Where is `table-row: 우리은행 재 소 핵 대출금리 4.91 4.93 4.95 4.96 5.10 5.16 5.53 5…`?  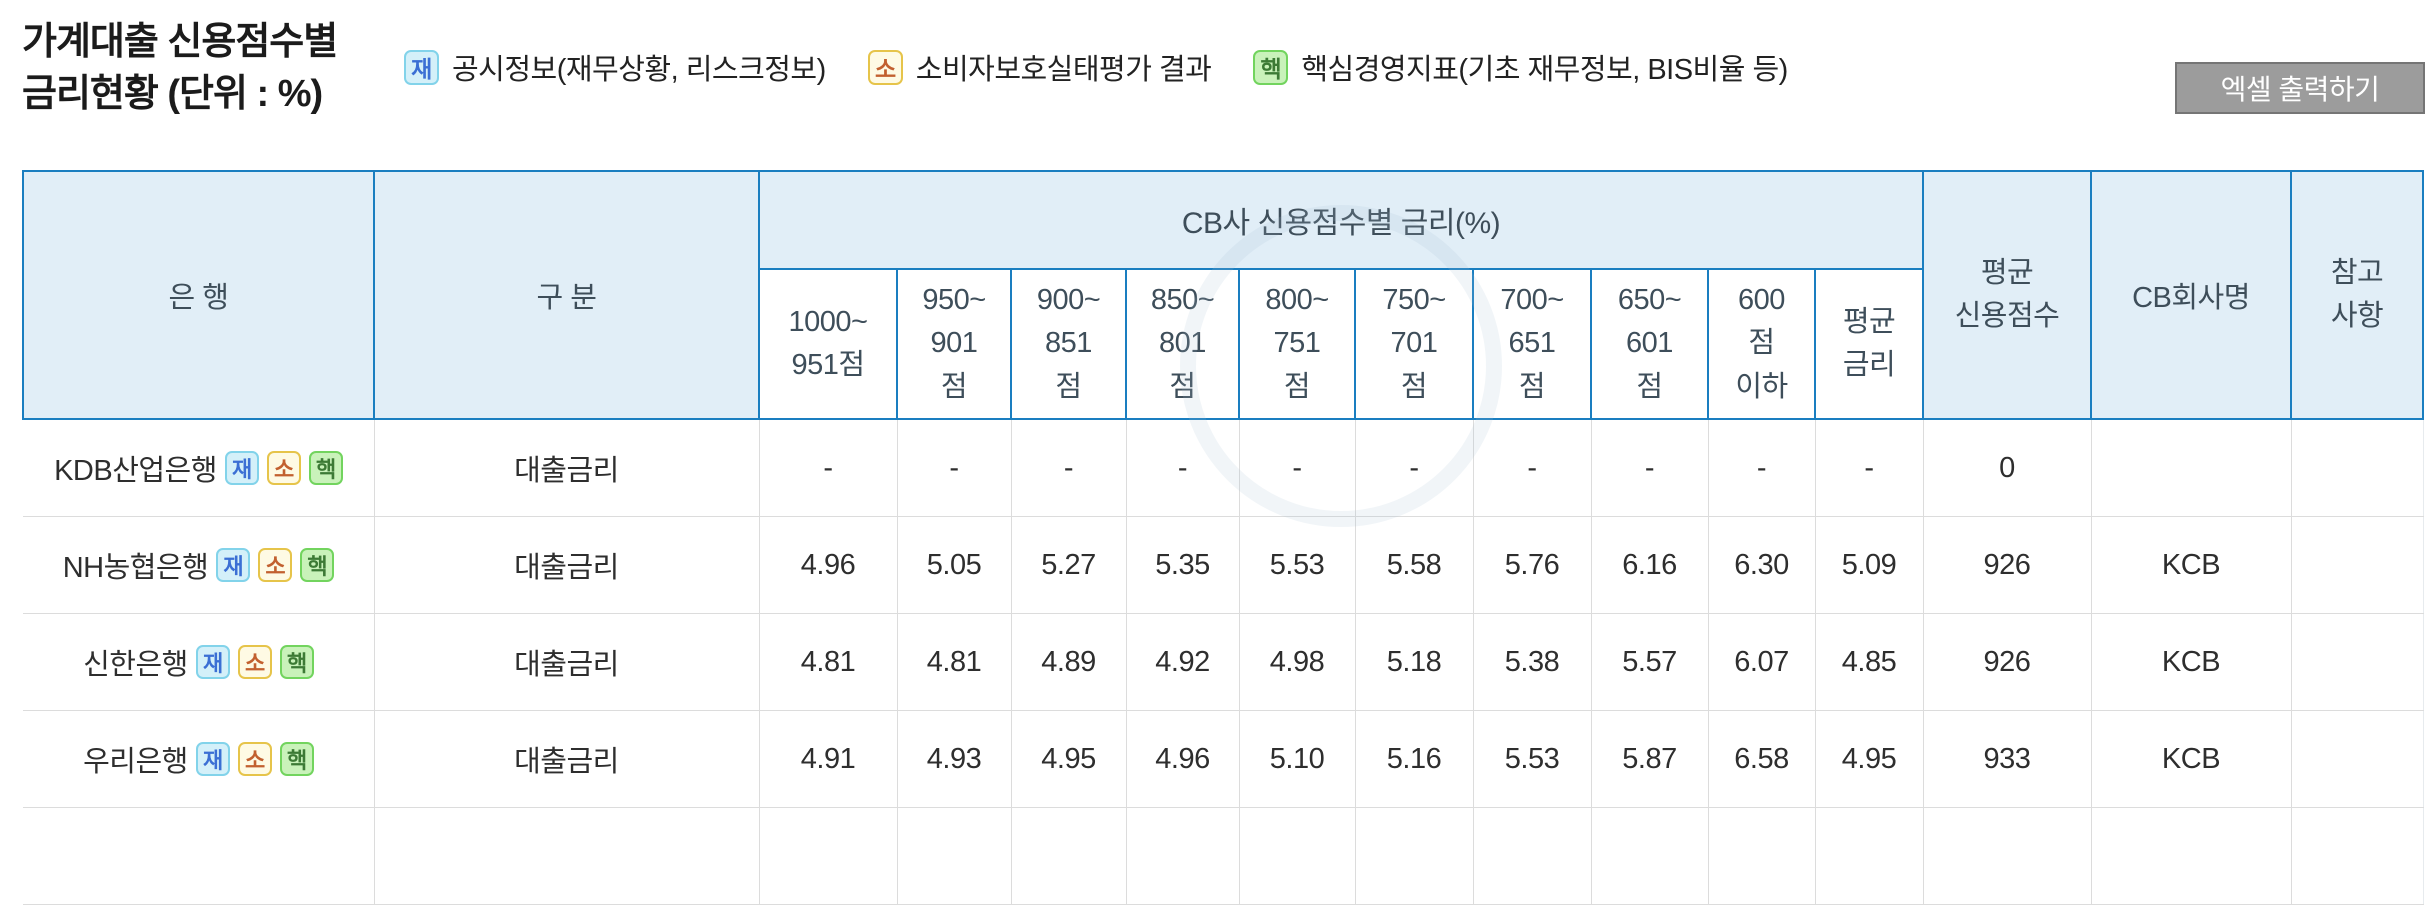 table-row: 우리은행 재 소 핵 대출금리 4.91 4.93 4.95 4.96 5.10 5.16 5.53 5… is located at coordinates (1223, 759).